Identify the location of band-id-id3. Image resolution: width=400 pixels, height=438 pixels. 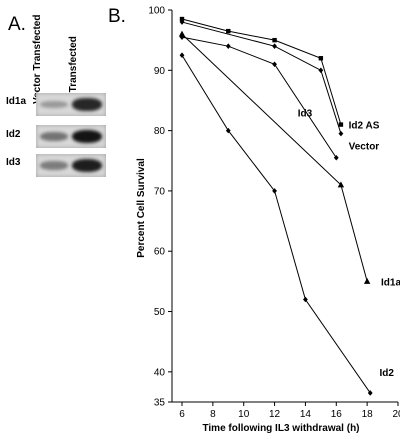
(87, 165).